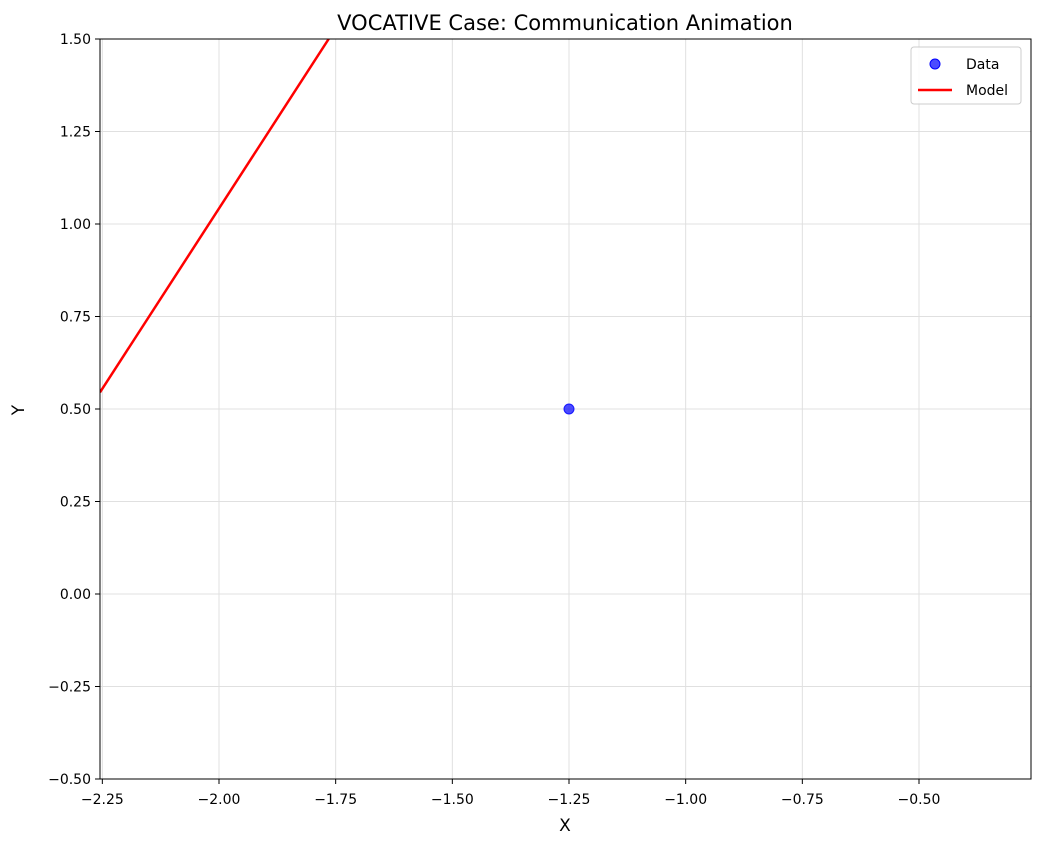  I want to click on data-point, so click(569, 409).